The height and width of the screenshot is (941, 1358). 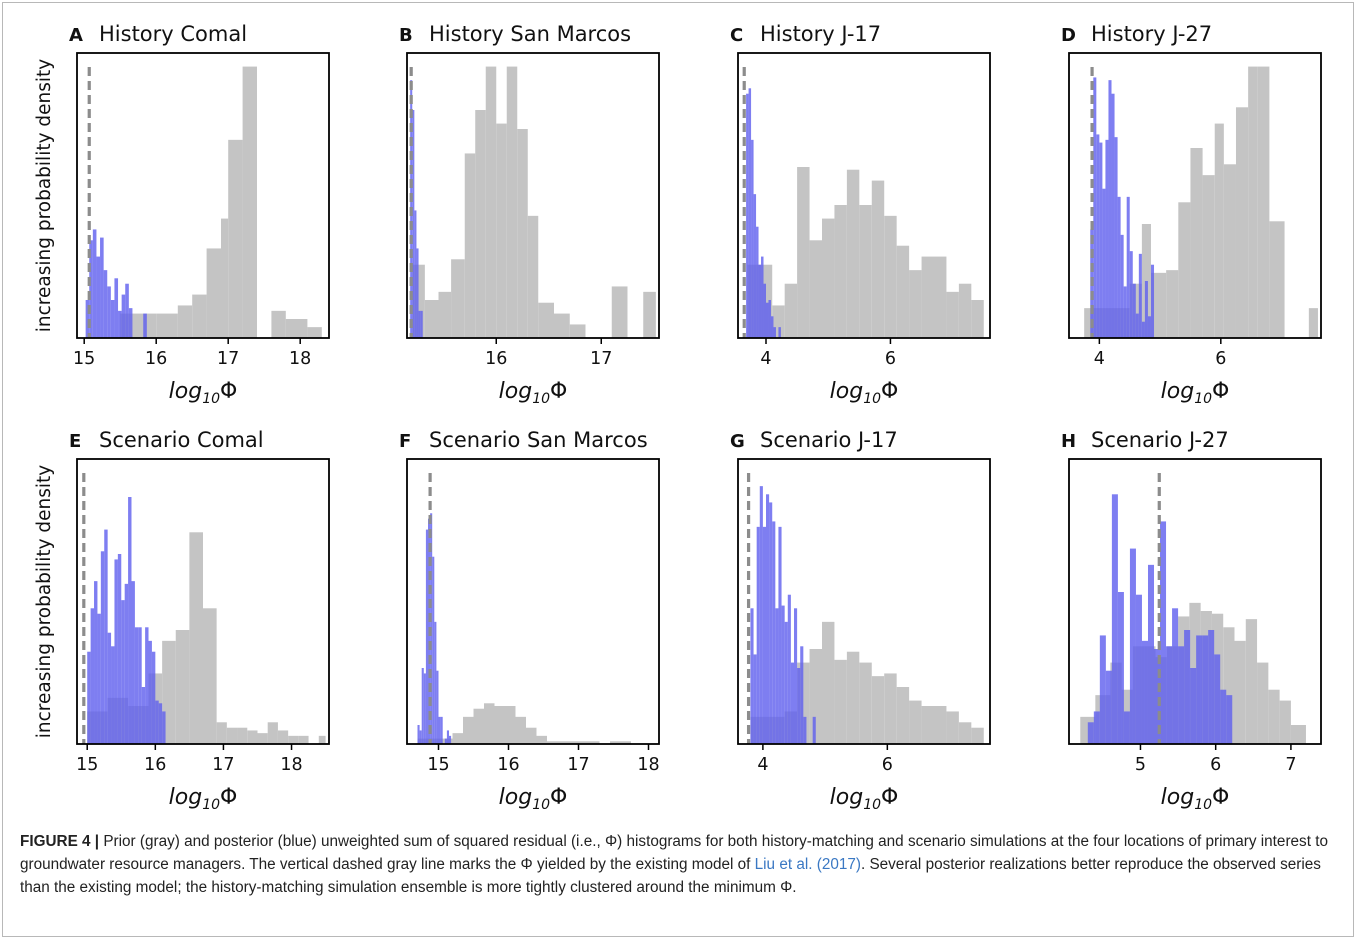 What do you see at coordinates (84, 359) in the screenshot?
I see `x-tick-label: 15` at bounding box center [84, 359].